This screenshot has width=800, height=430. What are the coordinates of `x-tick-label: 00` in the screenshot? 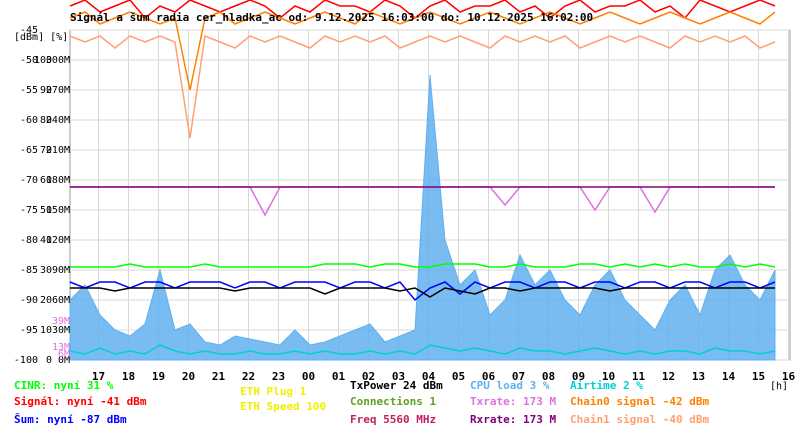 It's located at (308, 376).